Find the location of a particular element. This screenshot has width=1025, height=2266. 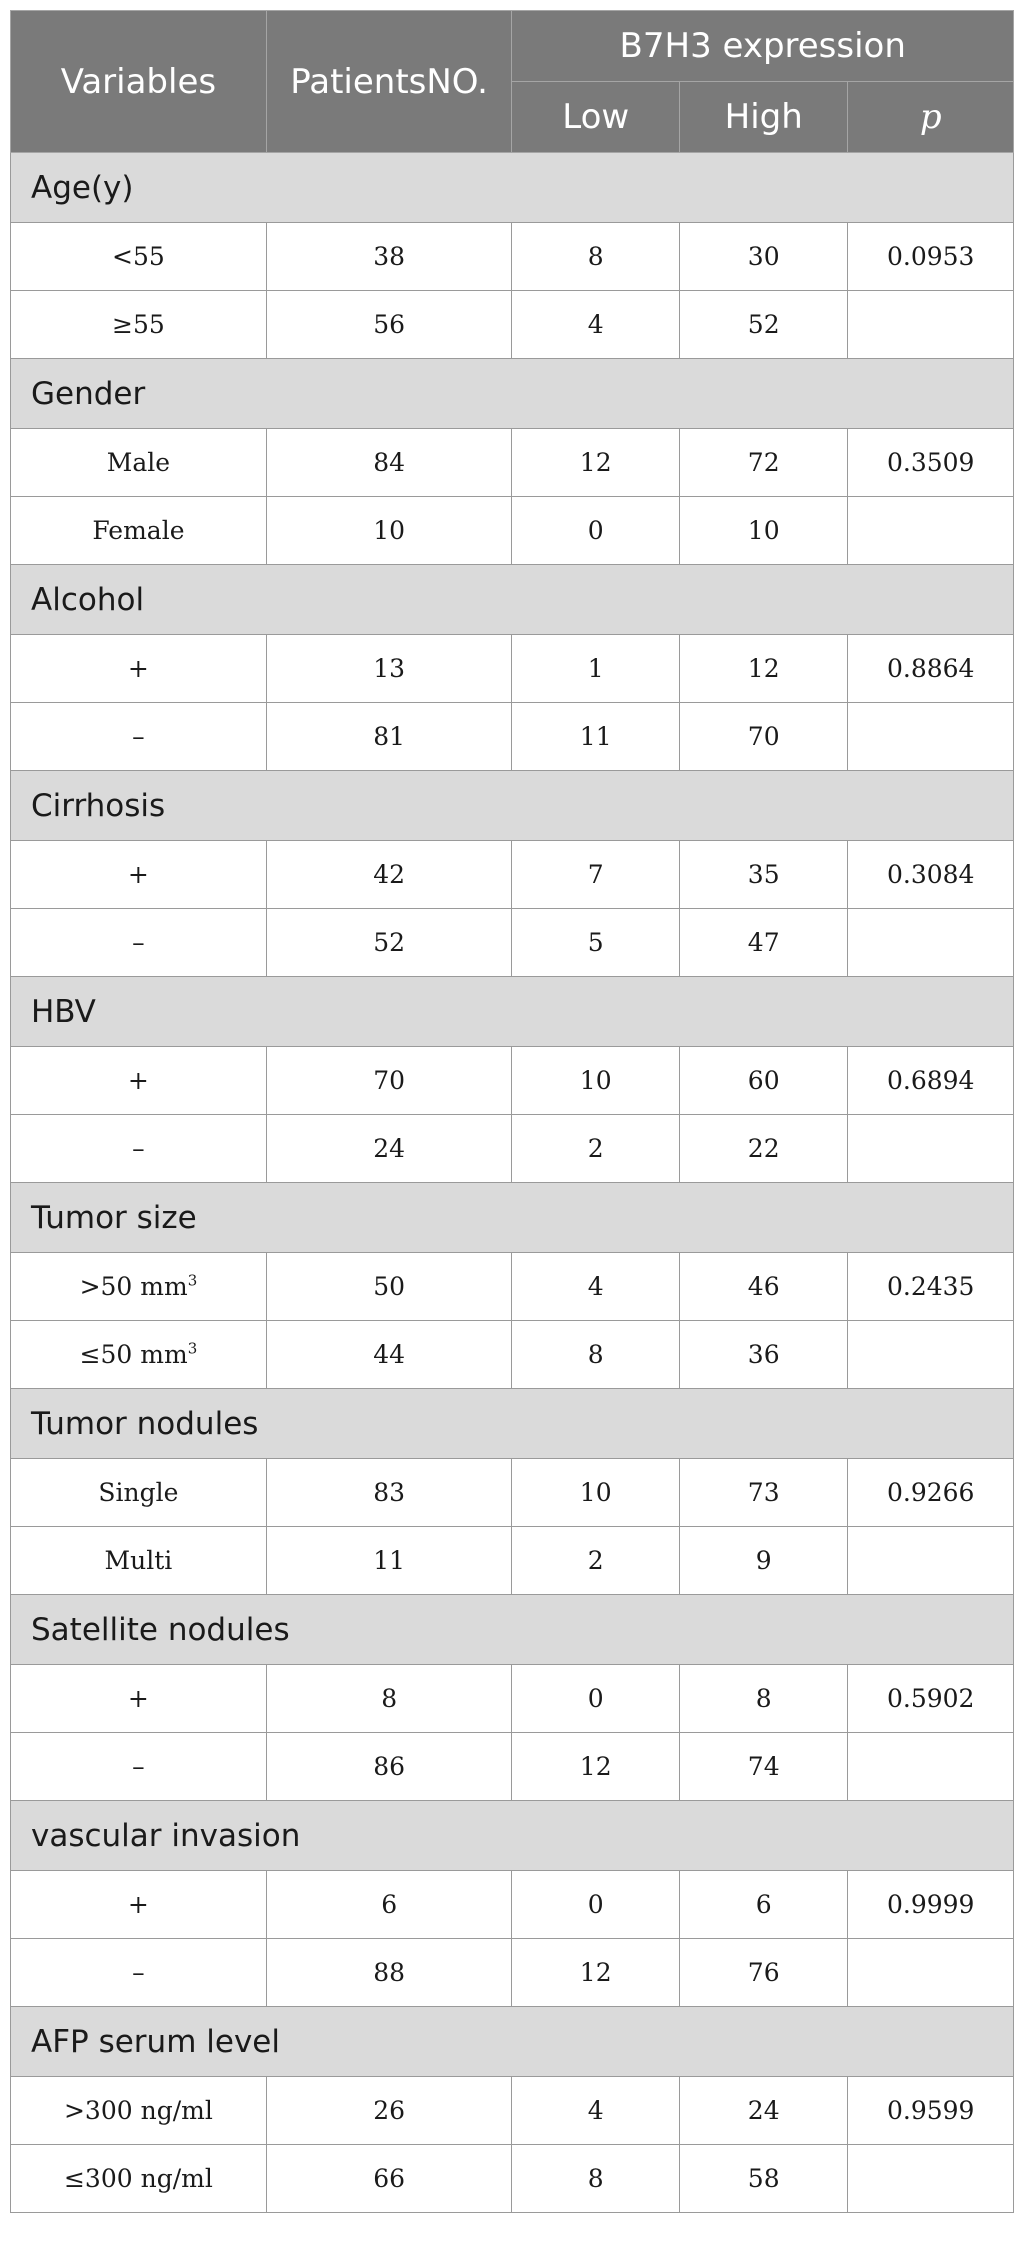

group-row: Gender is located at coordinates (512, 393).